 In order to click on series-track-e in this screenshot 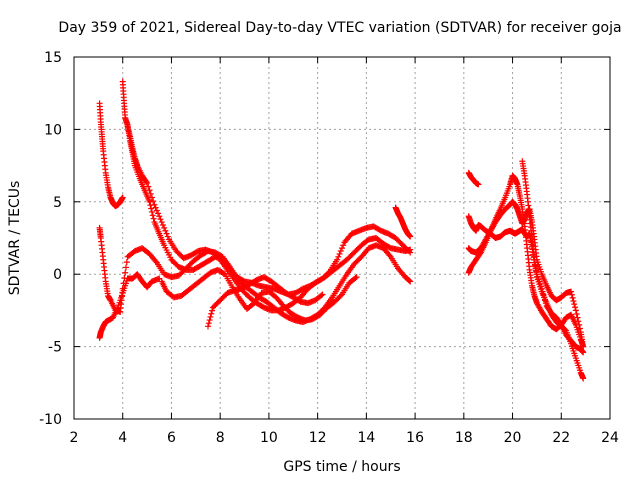, I will do `click(129, 306)`.